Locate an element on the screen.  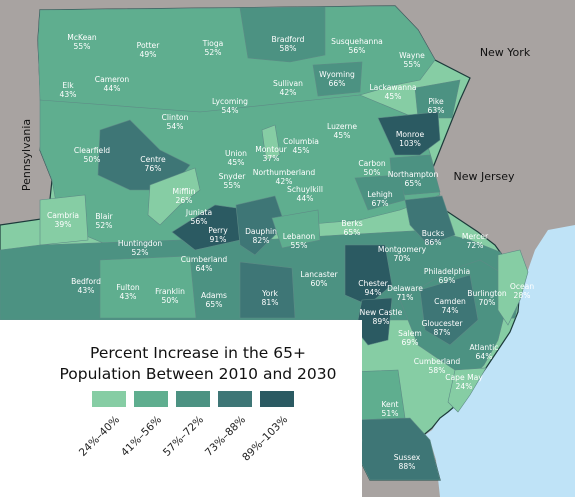
county-name-columbia: Columbia is located at coordinates (301, 141).